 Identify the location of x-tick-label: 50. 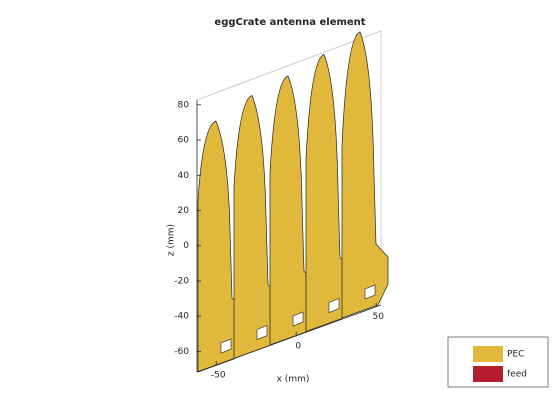
(378, 317).